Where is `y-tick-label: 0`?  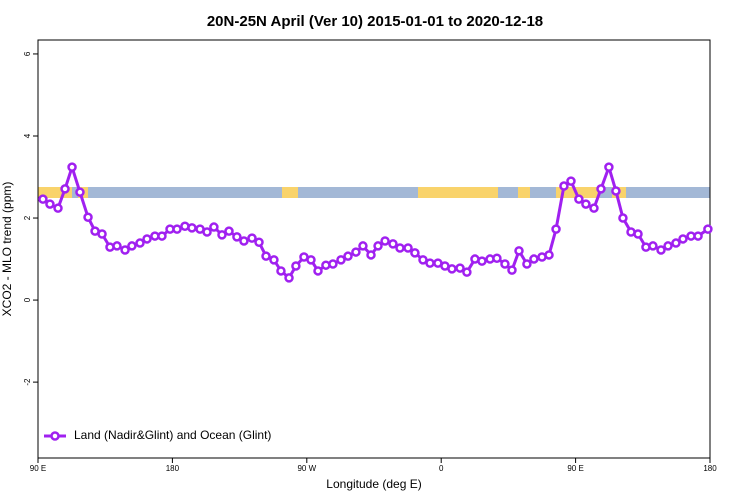 y-tick-label: 0 is located at coordinates (27, 299).